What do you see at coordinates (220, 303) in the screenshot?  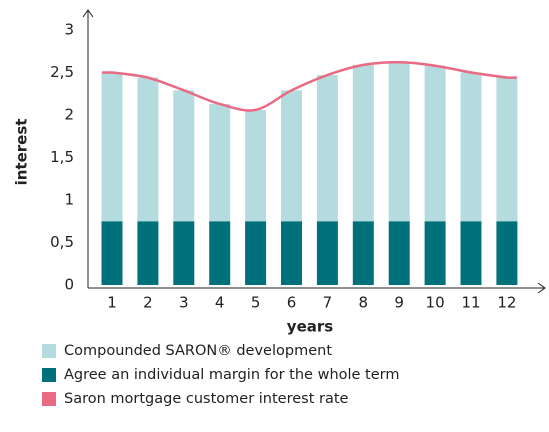 I see `x-tick-label: 4` at bounding box center [220, 303].